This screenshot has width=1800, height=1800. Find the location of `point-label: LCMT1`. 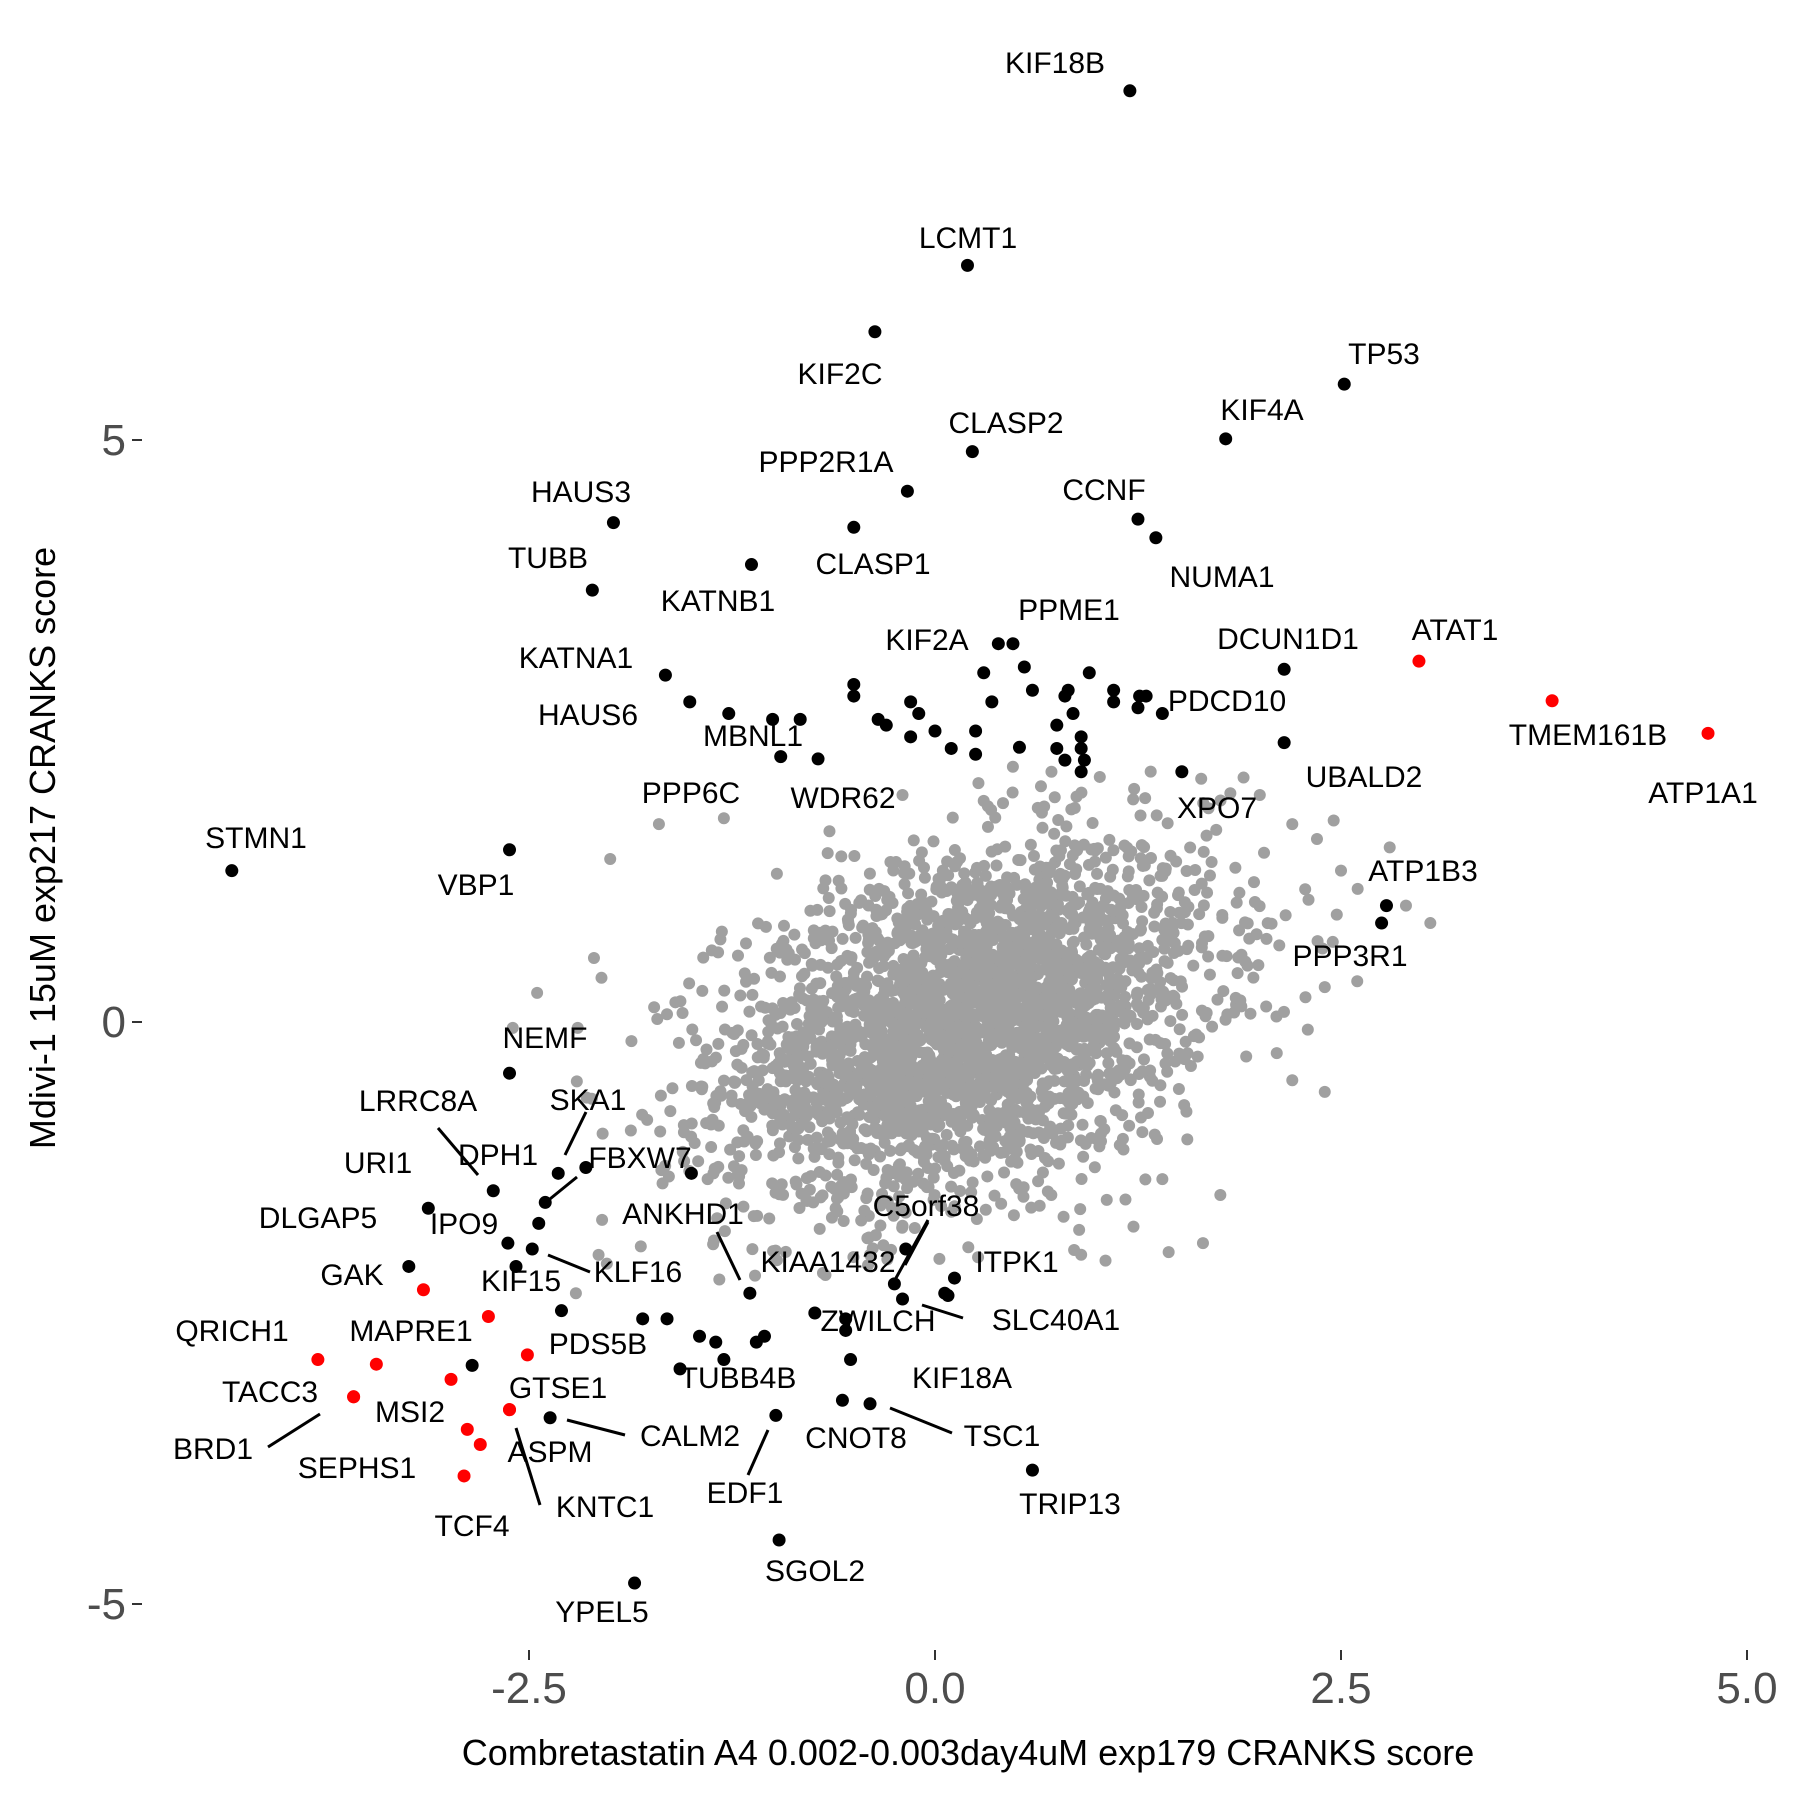

point-label: LCMT1 is located at coordinates (968, 238).